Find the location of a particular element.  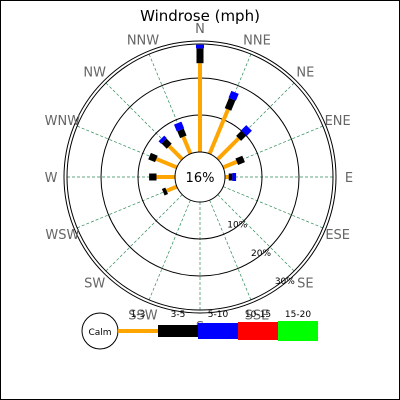

direction-label-sse: SSE is located at coordinates (257, 316).